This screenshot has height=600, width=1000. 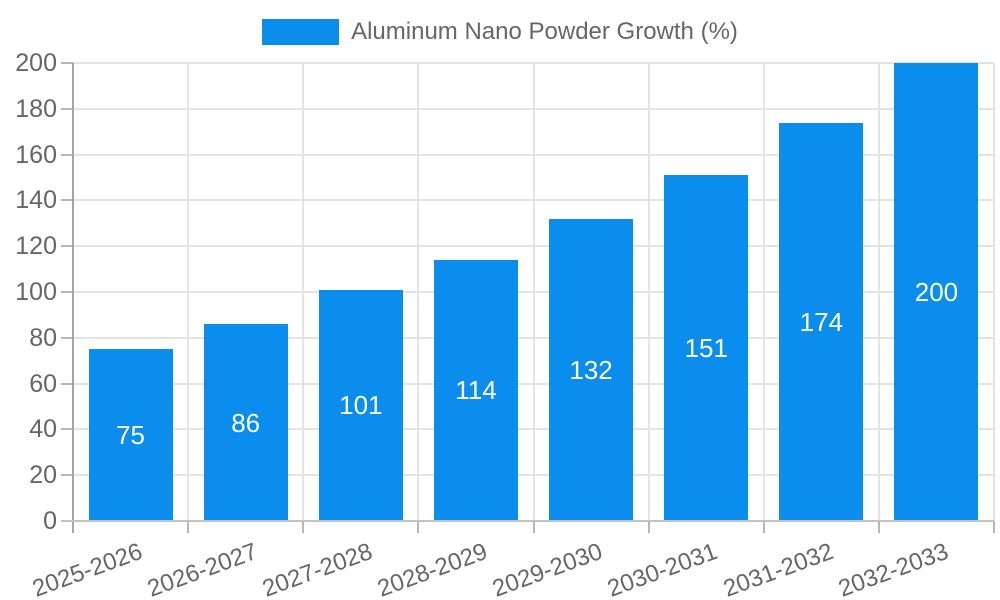 I want to click on y-tick-label: 160, so click(x=36, y=154).